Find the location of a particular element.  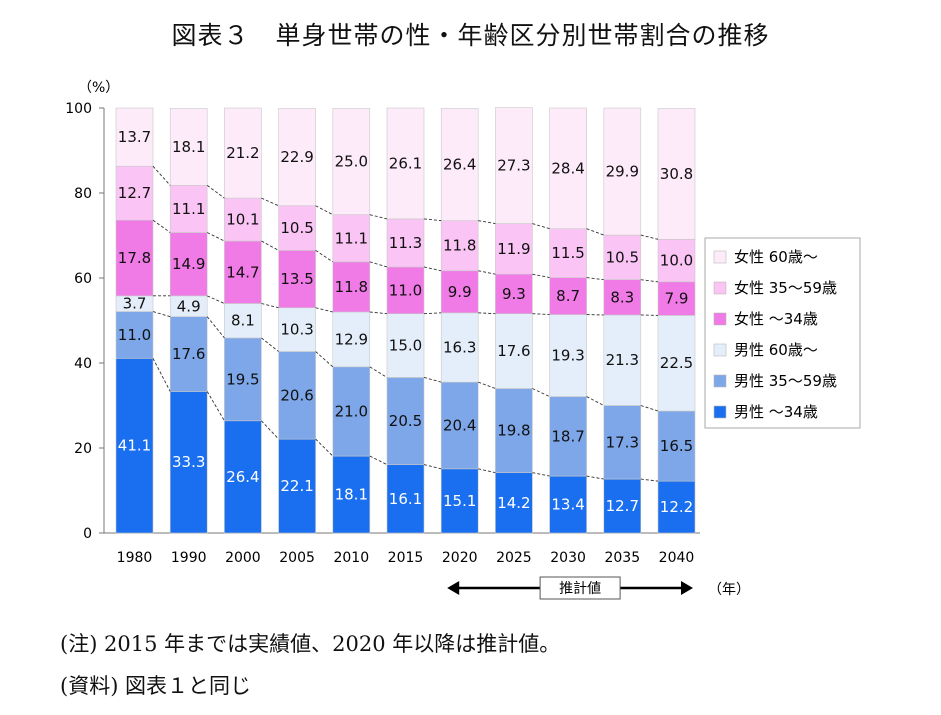

data-label: 13.4 is located at coordinates (567, 505).